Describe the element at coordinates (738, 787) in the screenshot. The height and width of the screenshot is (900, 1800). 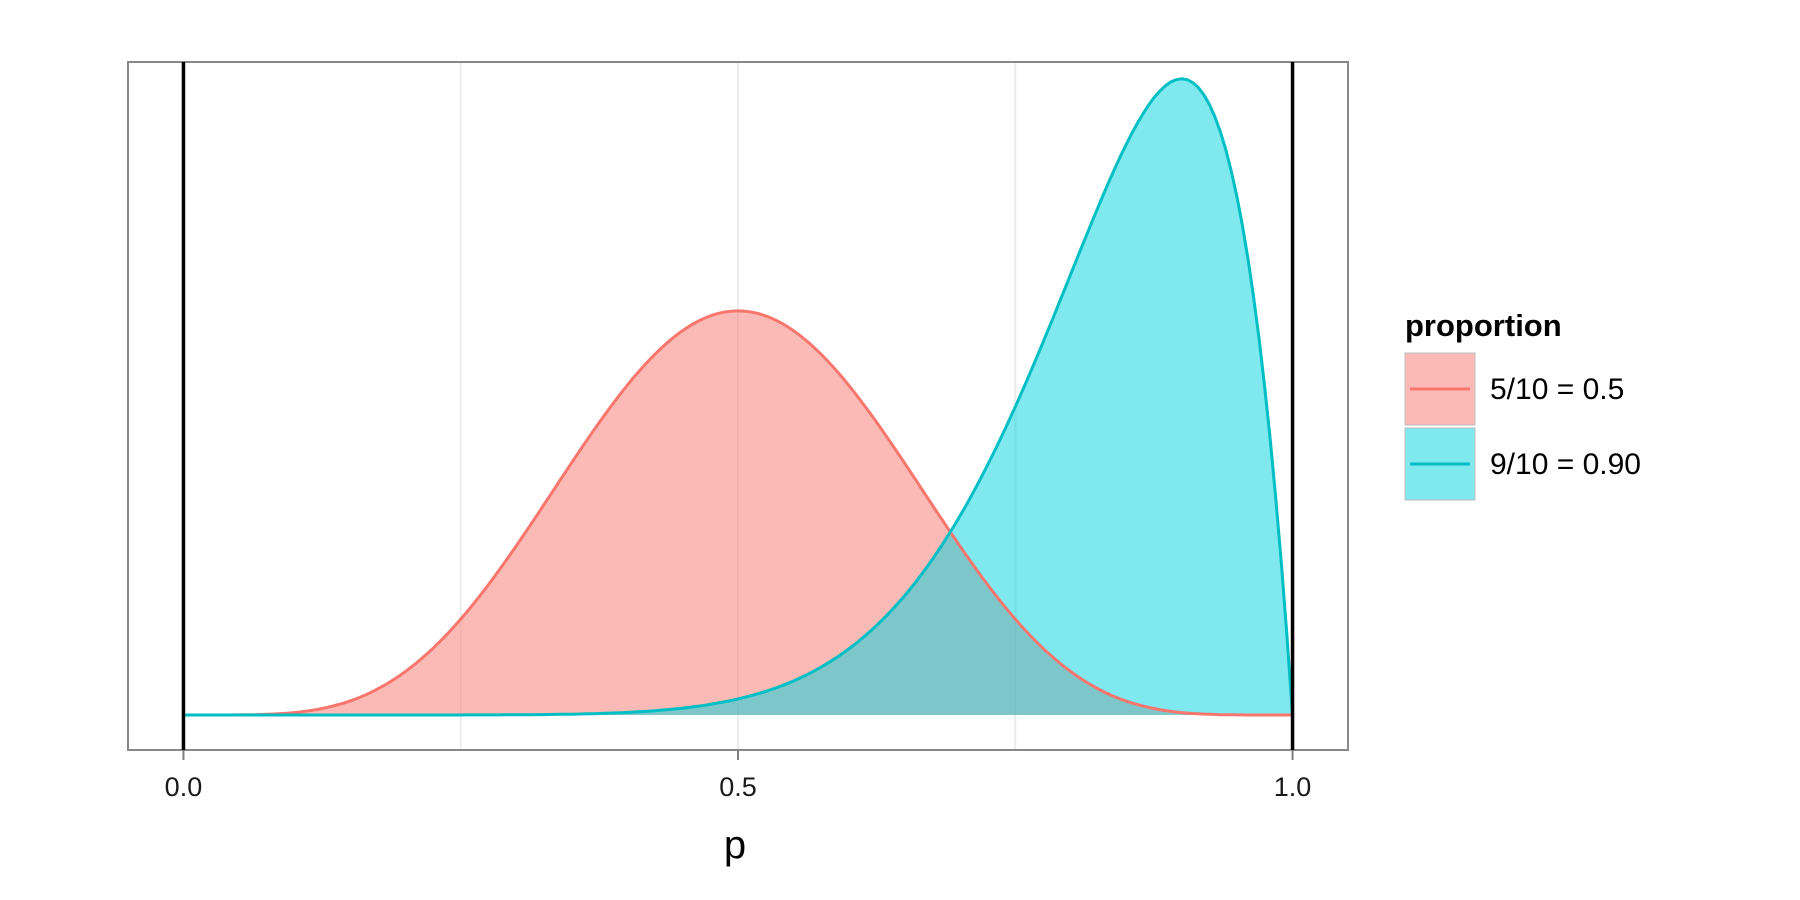
I see `x-tick-label-1: 0.5` at that location.